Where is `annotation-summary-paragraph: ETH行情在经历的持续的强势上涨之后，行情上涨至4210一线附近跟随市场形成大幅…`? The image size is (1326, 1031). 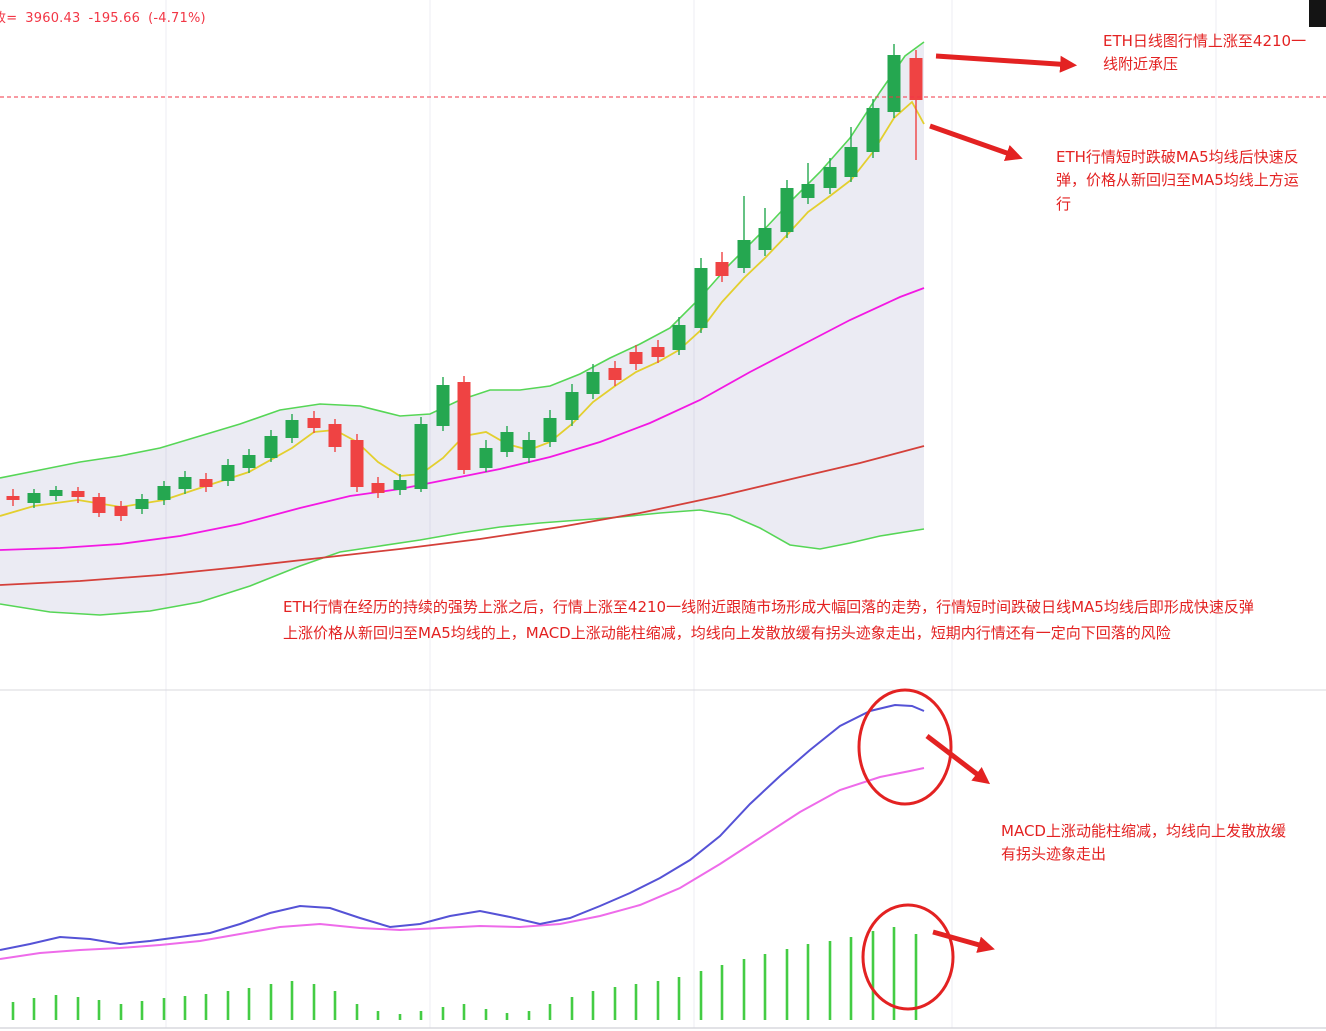 annotation-summary-paragraph: ETH行情在经历的持续的强势上涨之后，行情上涨至4210一线附近跟随市场形成大幅… is located at coordinates (768, 620).